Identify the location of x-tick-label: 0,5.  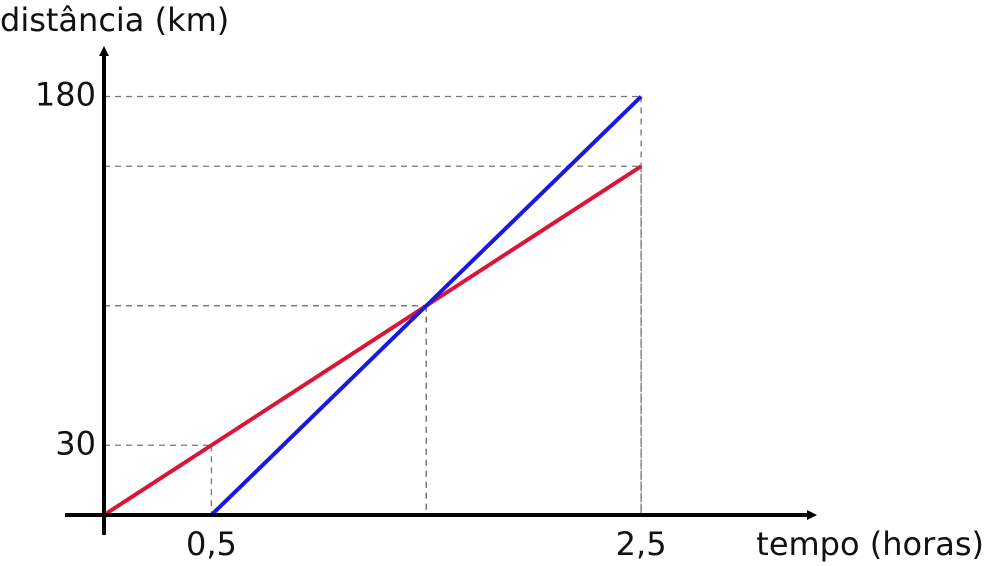
(211, 544).